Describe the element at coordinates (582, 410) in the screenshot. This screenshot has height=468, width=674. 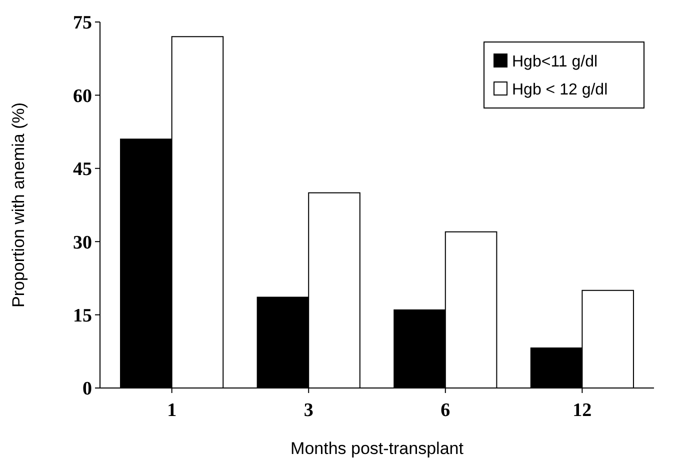
I see `x-tick-label: 12` at that location.